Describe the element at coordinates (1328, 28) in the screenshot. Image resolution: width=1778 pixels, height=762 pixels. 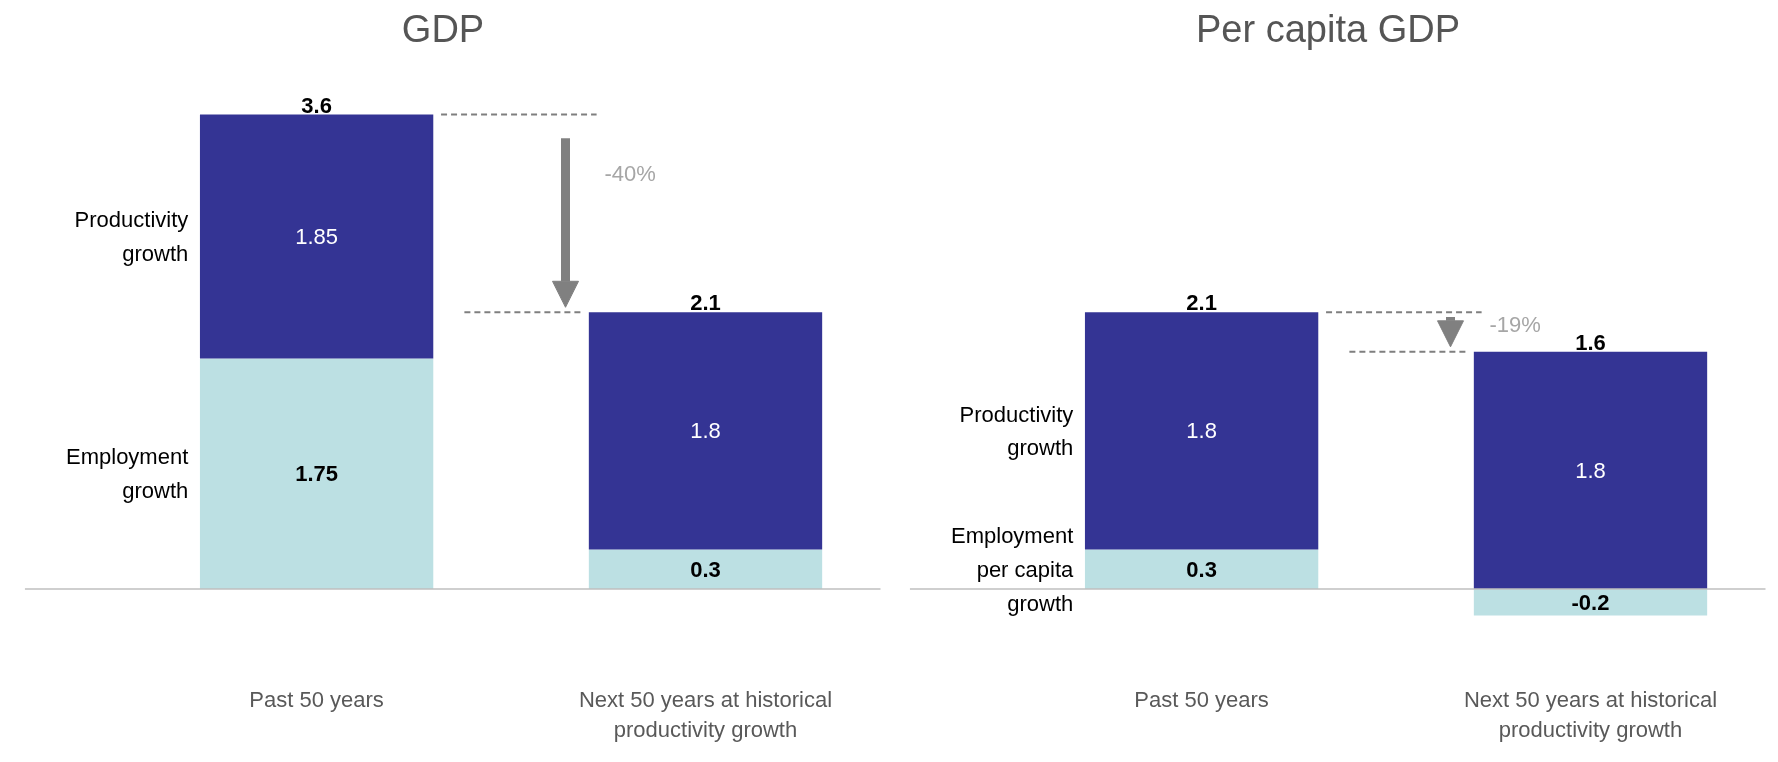
I see `chart-title: Per capita GDP` at that location.